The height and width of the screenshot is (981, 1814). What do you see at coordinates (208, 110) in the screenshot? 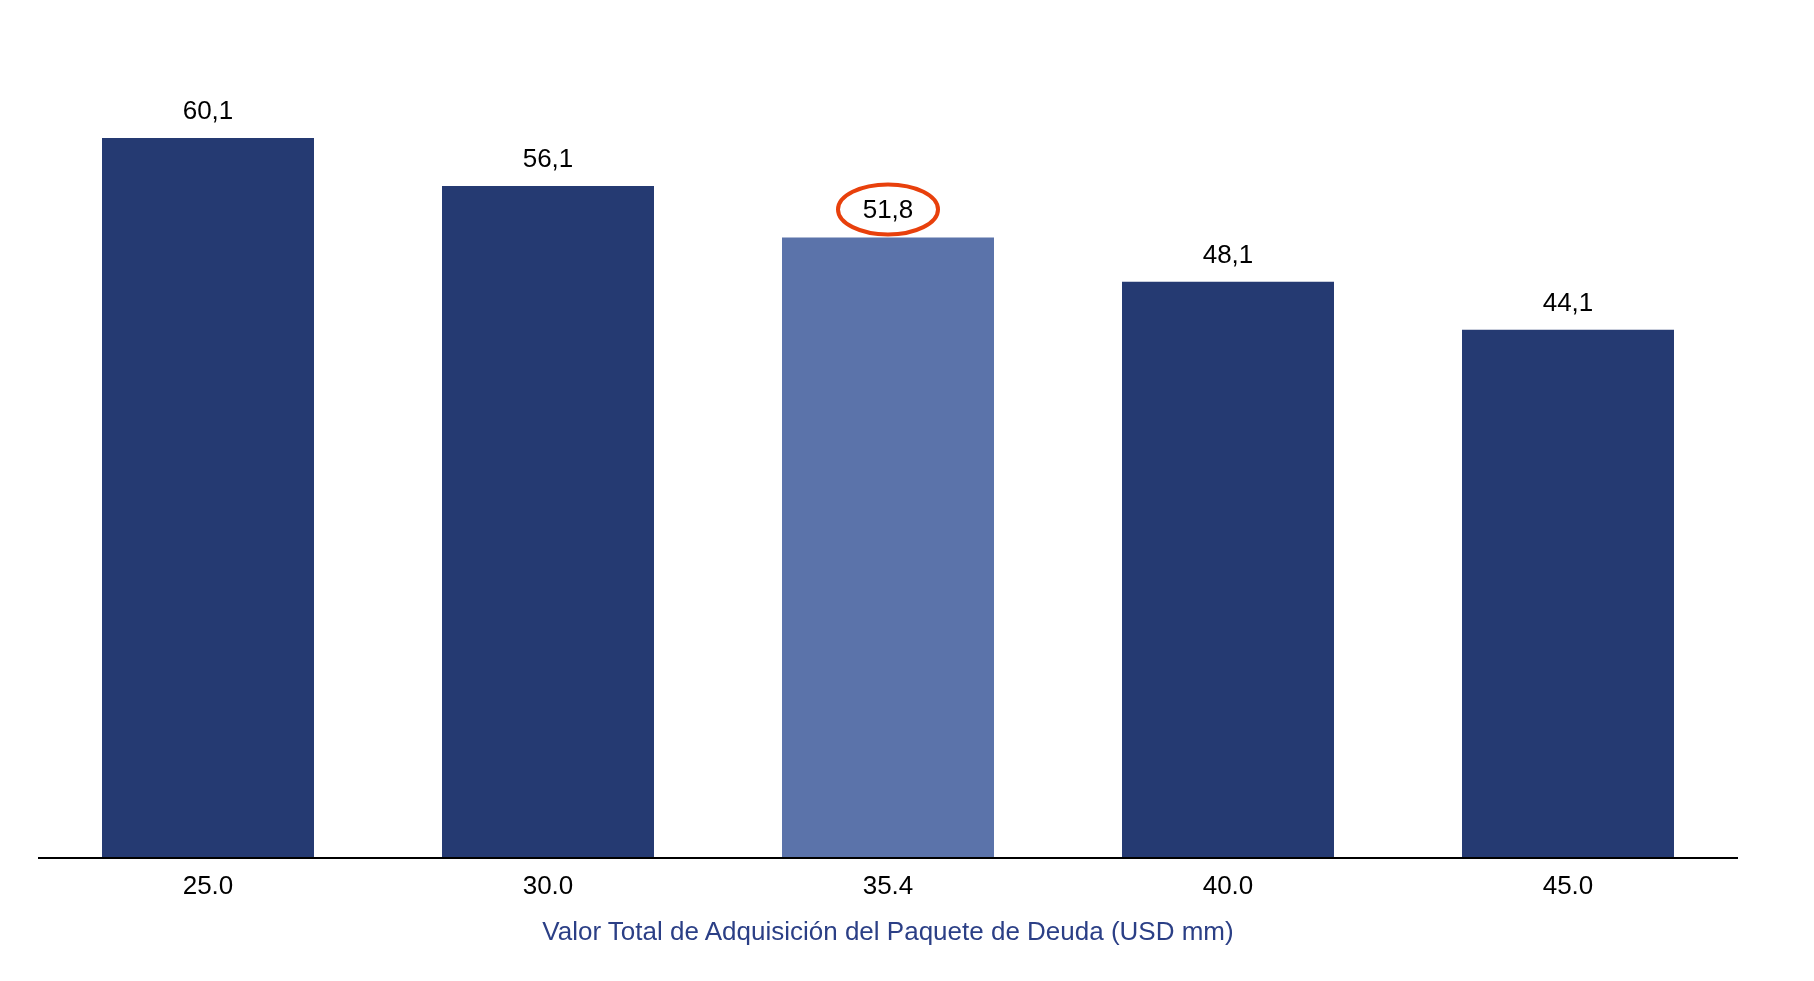
I see `data-label: 60,1` at bounding box center [208, 110].